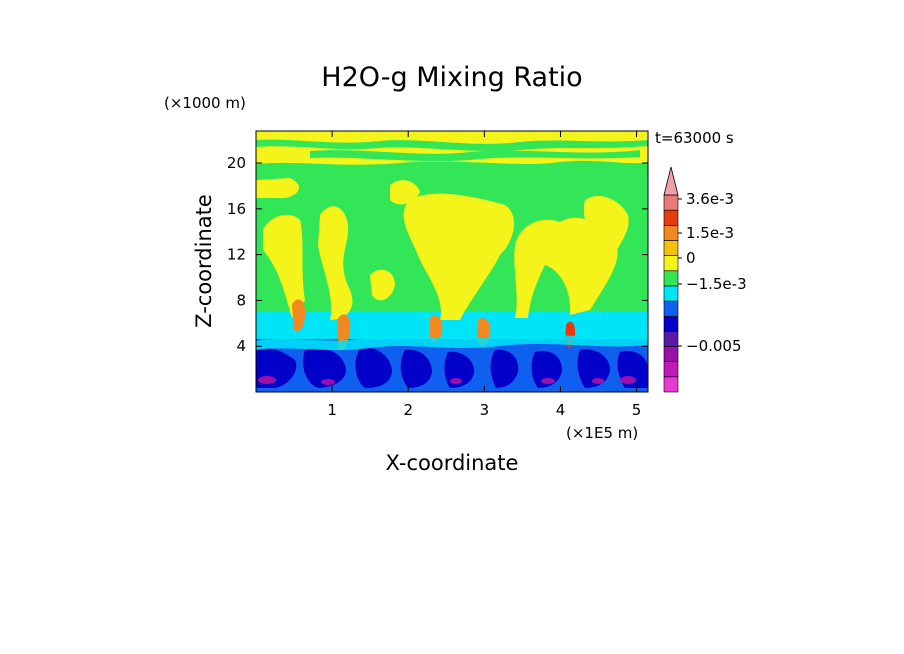 Image resolution: width=904 pixels, height=654 pixels. I want to click on y-tick-label: 4, so click(241, 346).